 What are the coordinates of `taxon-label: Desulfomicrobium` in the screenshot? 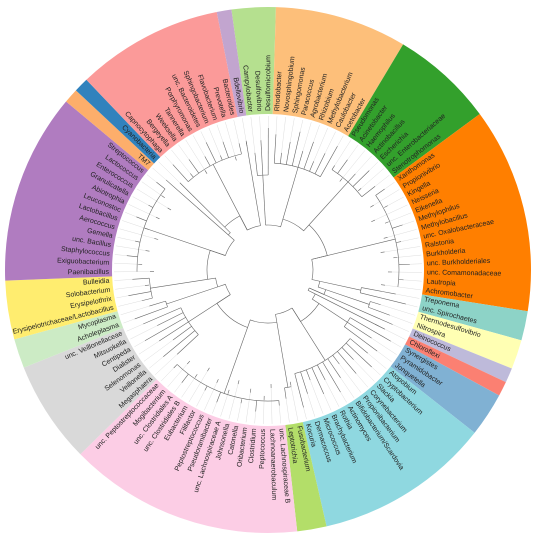 It's located at (268, 83).